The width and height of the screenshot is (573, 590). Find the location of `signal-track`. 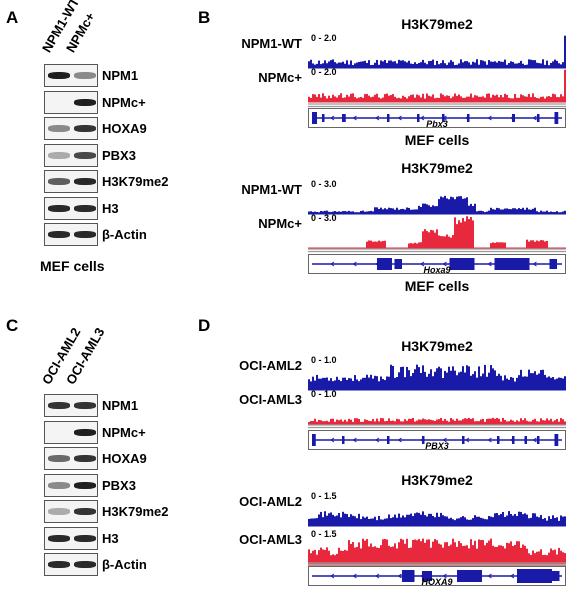

signal-track is located at coordinates (437, 205).